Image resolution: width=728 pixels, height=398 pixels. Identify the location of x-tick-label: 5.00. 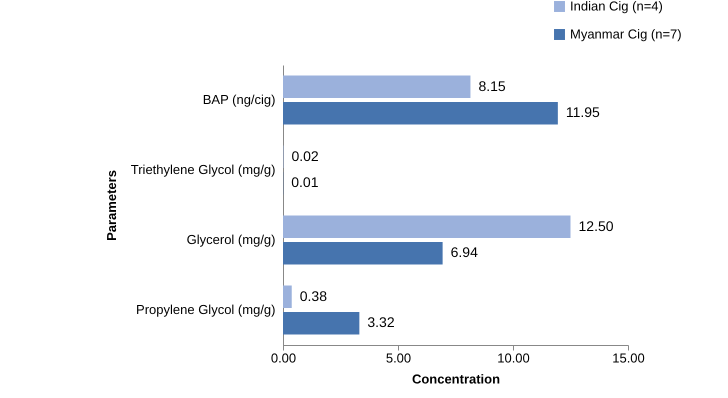
(399, 358).